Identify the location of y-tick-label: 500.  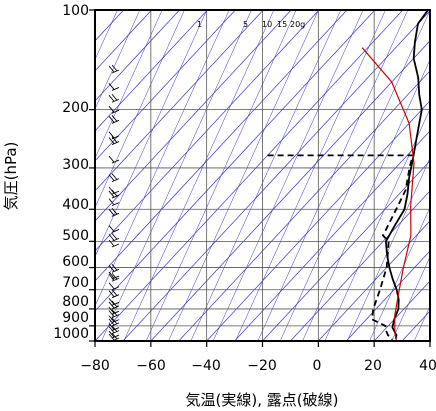
(75, 236).